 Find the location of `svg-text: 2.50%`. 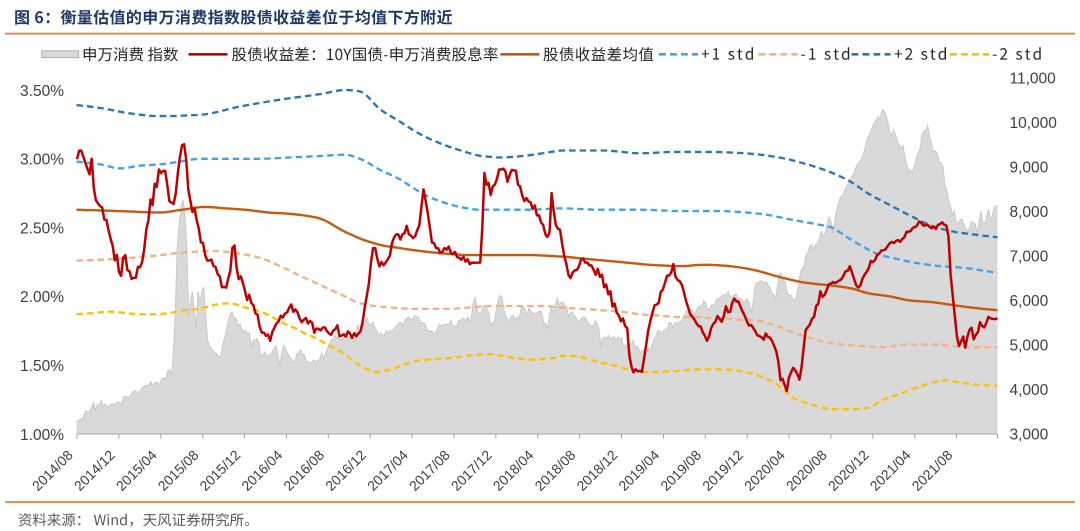

svg-text: 2.50% is located at coordinates (42, 228).